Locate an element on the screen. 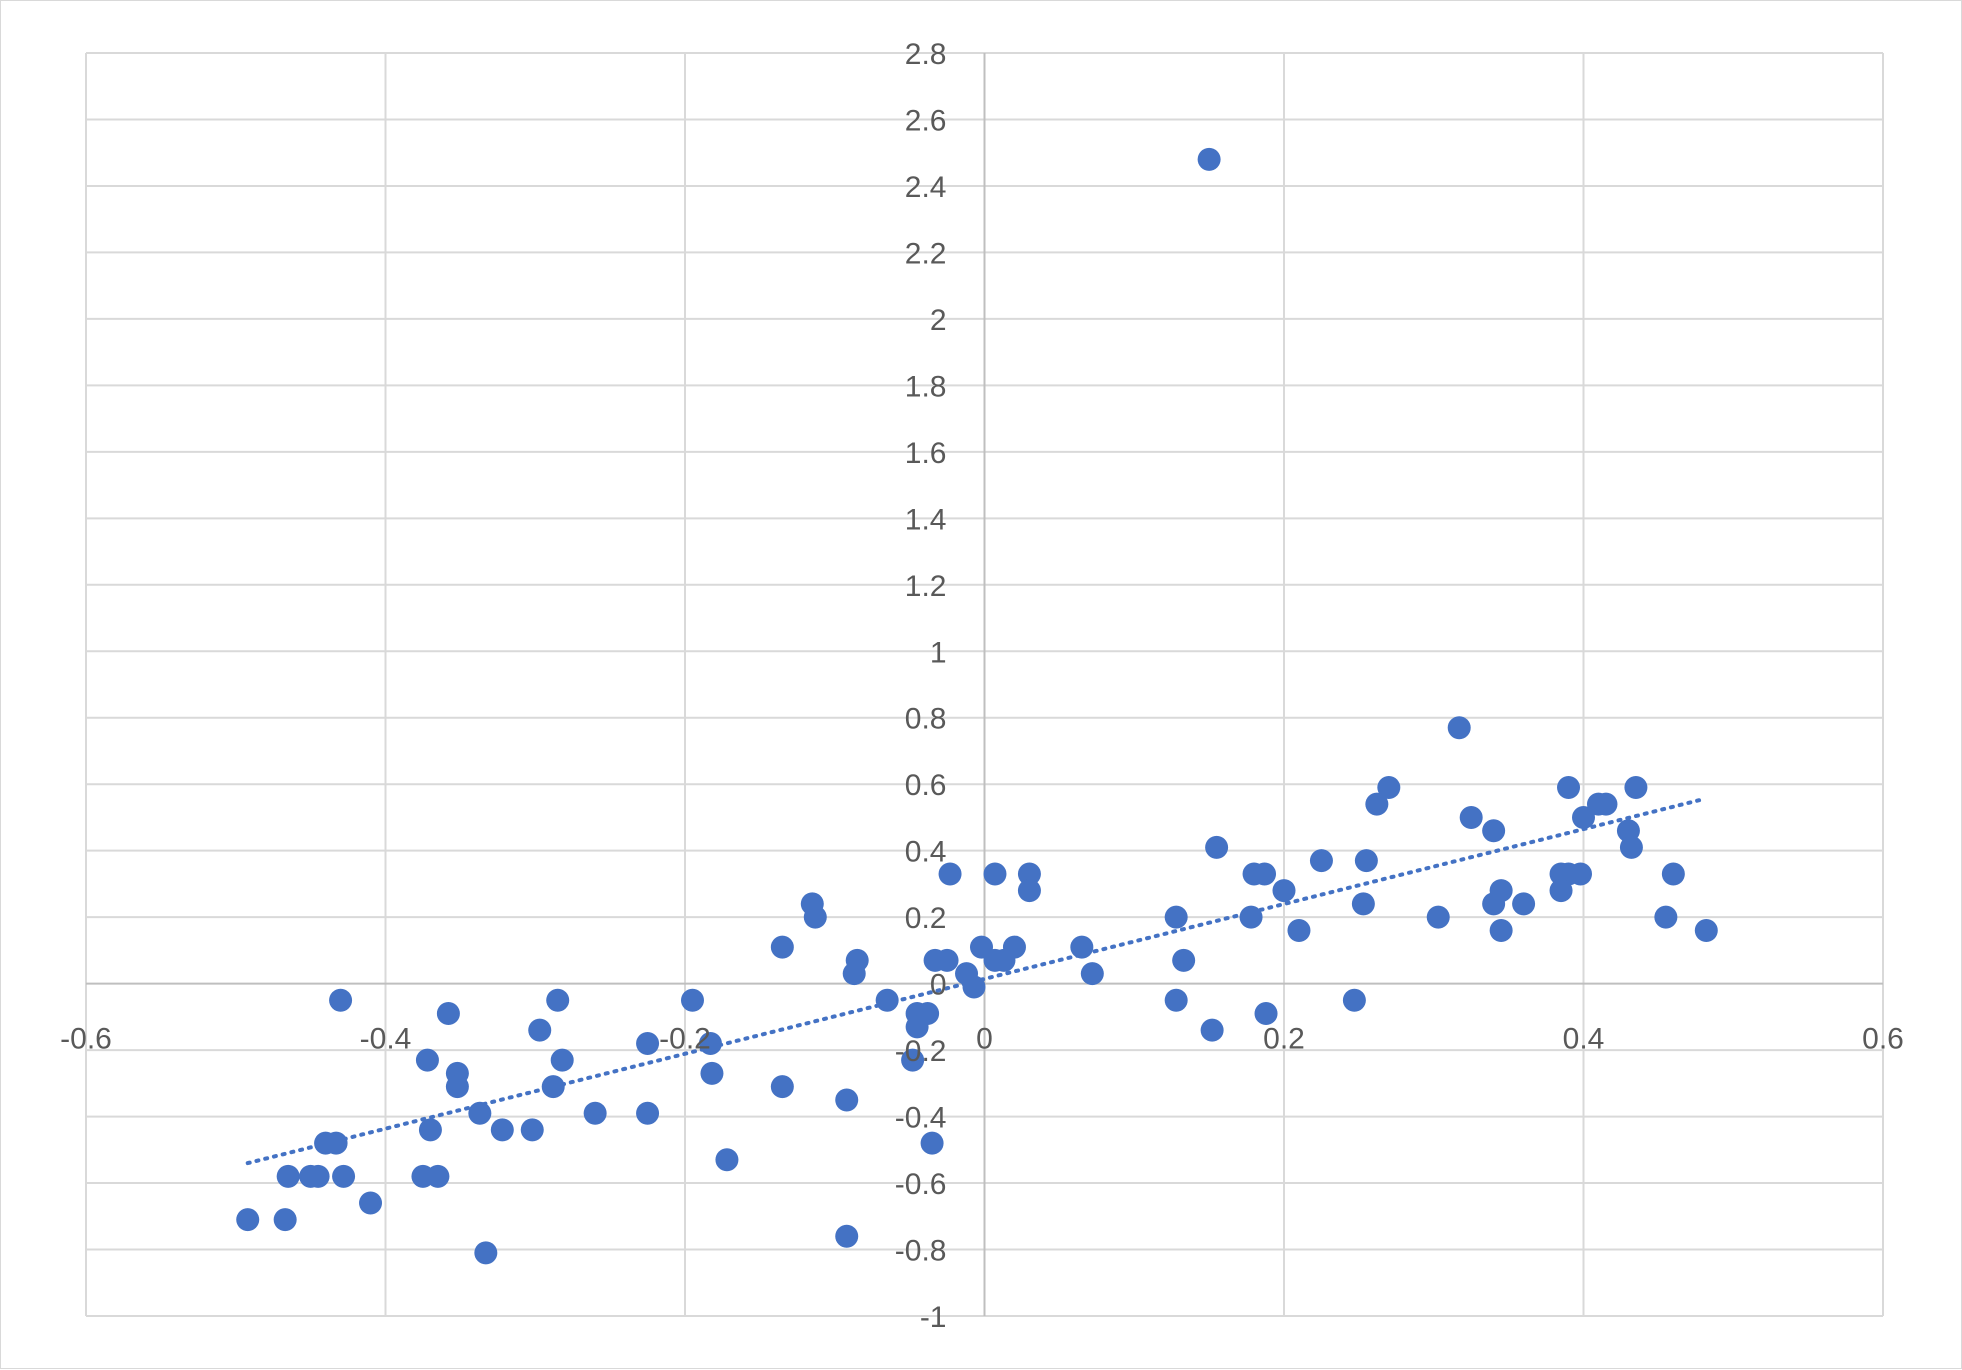 This screenshot has height=1370, width=1962. y-tick-label: 0.6 is located at coordinates (926, 785).